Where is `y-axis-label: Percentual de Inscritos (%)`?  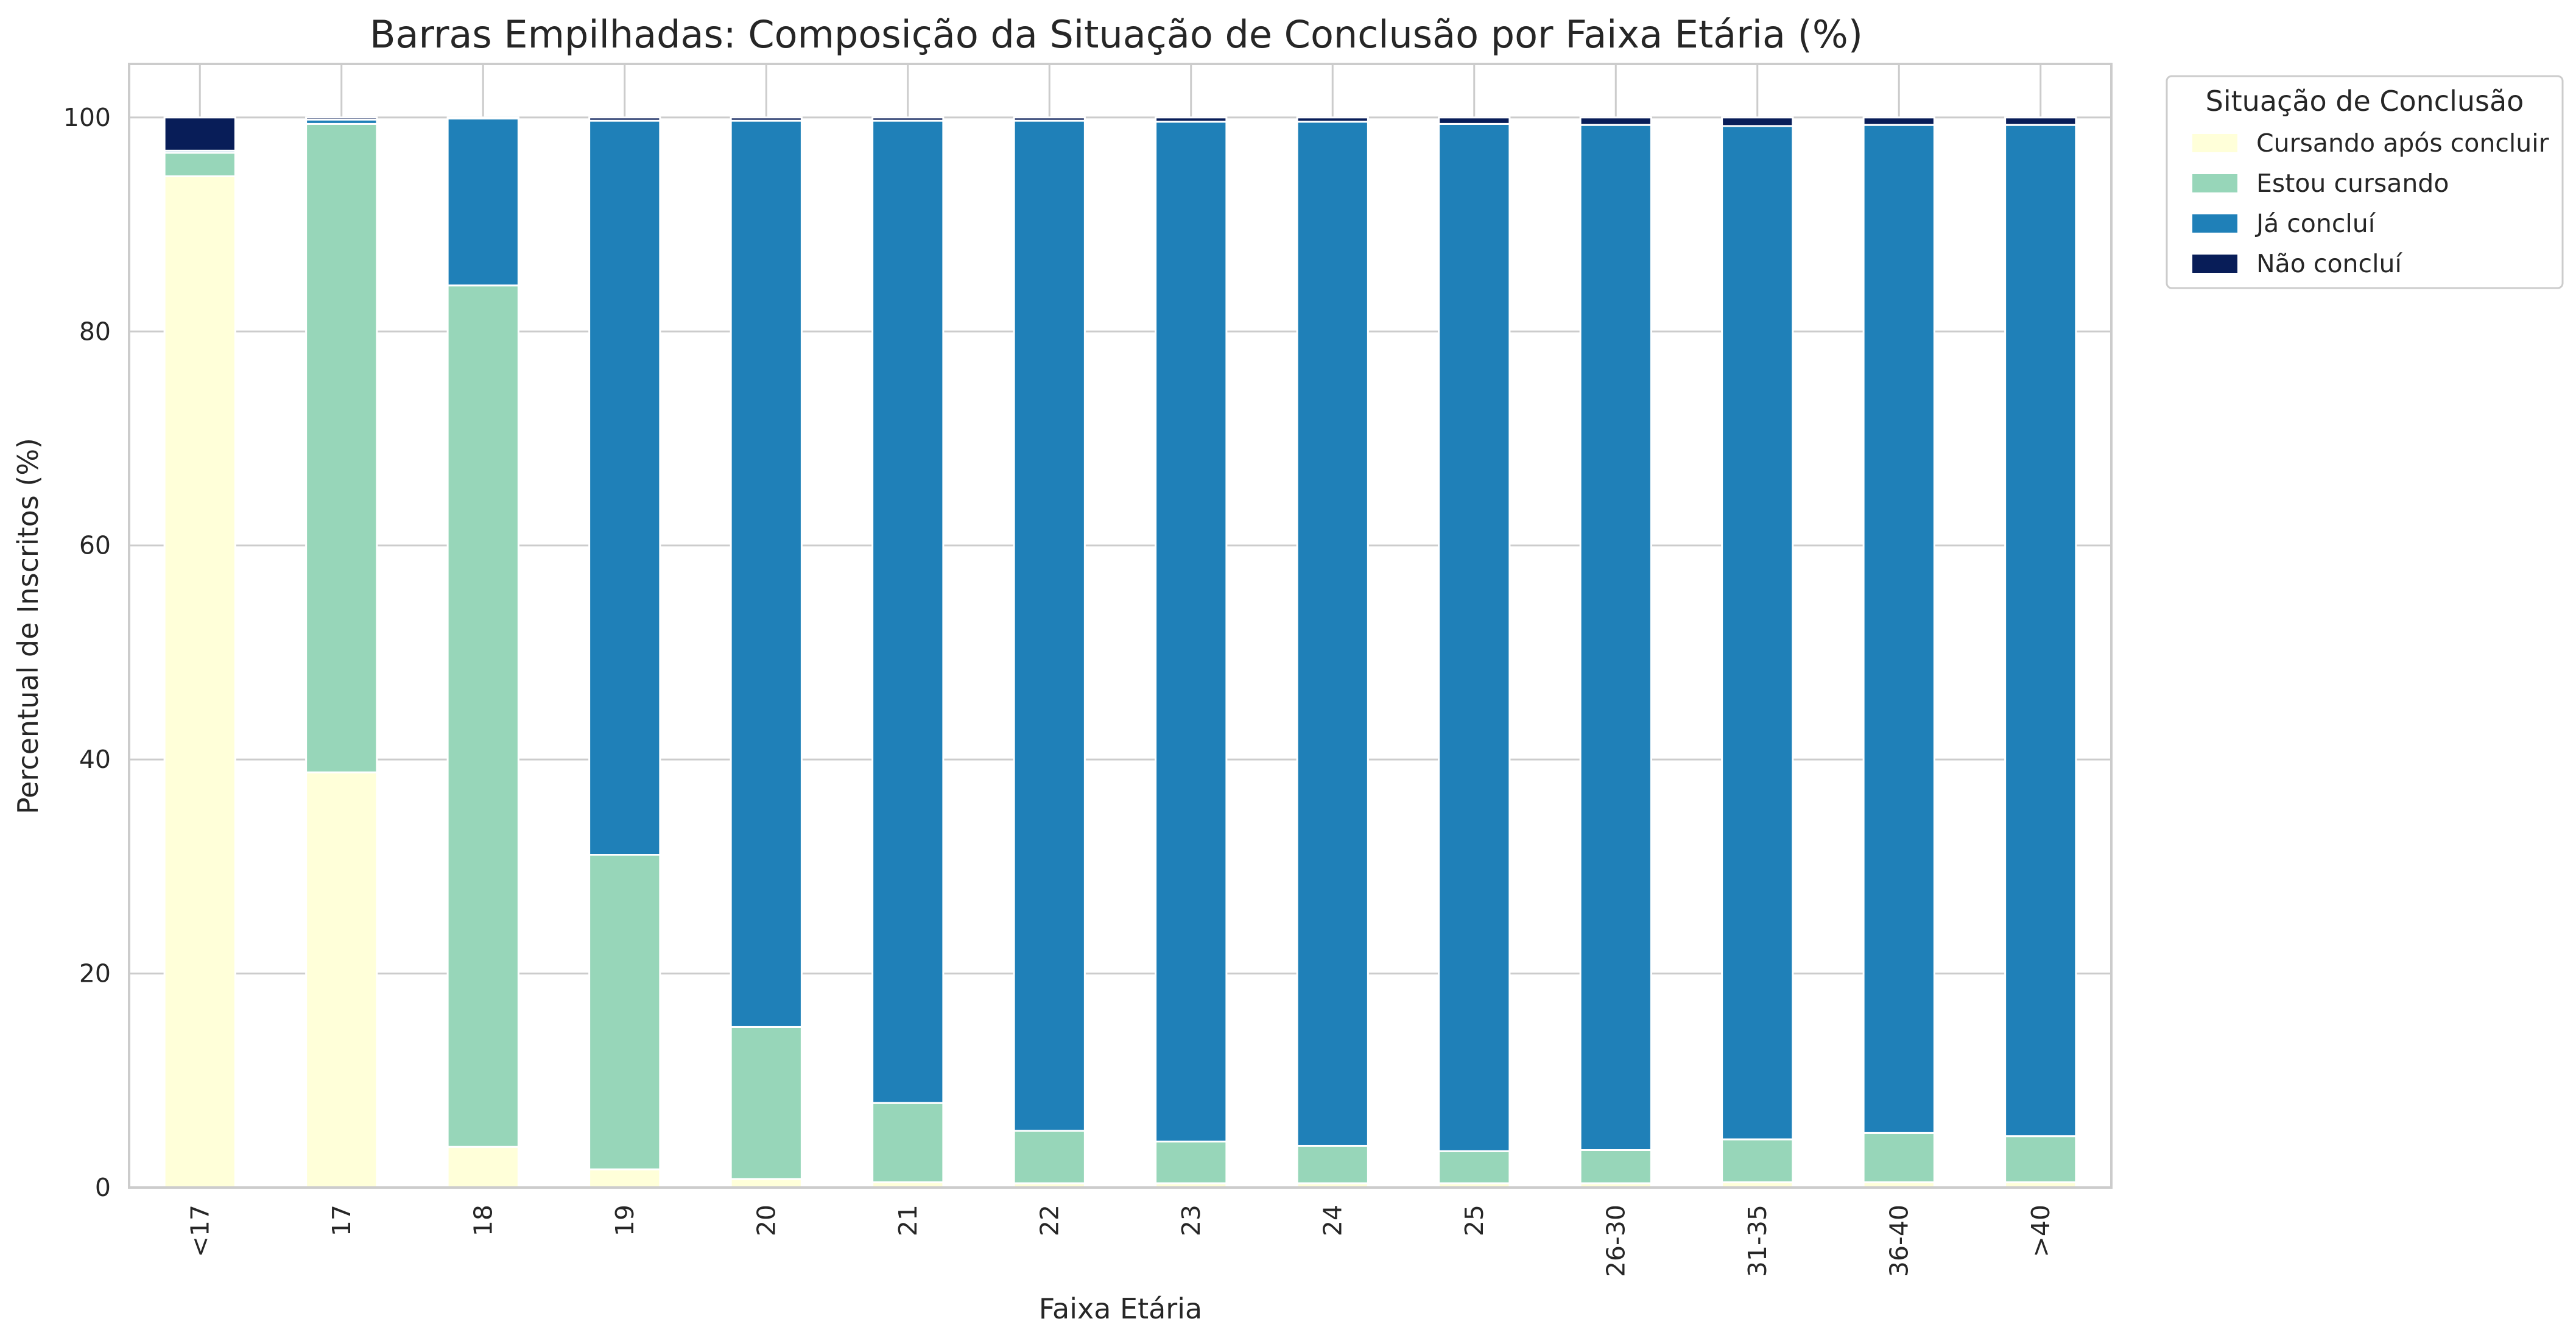
y-axis-label: Percentual de Inscritos (%) is located at coordinates (28, 626).